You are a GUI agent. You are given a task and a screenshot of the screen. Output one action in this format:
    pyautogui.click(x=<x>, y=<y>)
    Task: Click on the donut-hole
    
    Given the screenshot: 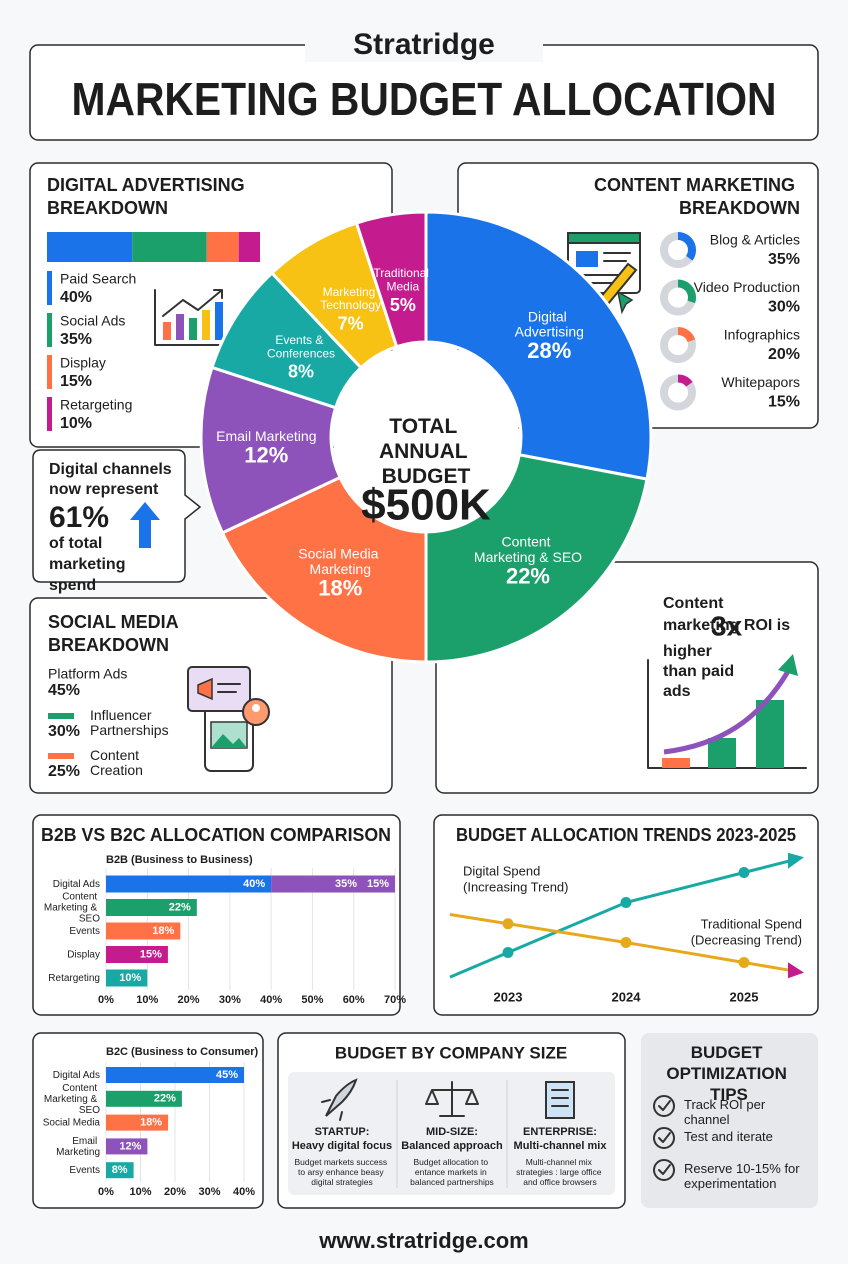 What is the action you would take?
    pyautogui.click(x=426, y=437)
    